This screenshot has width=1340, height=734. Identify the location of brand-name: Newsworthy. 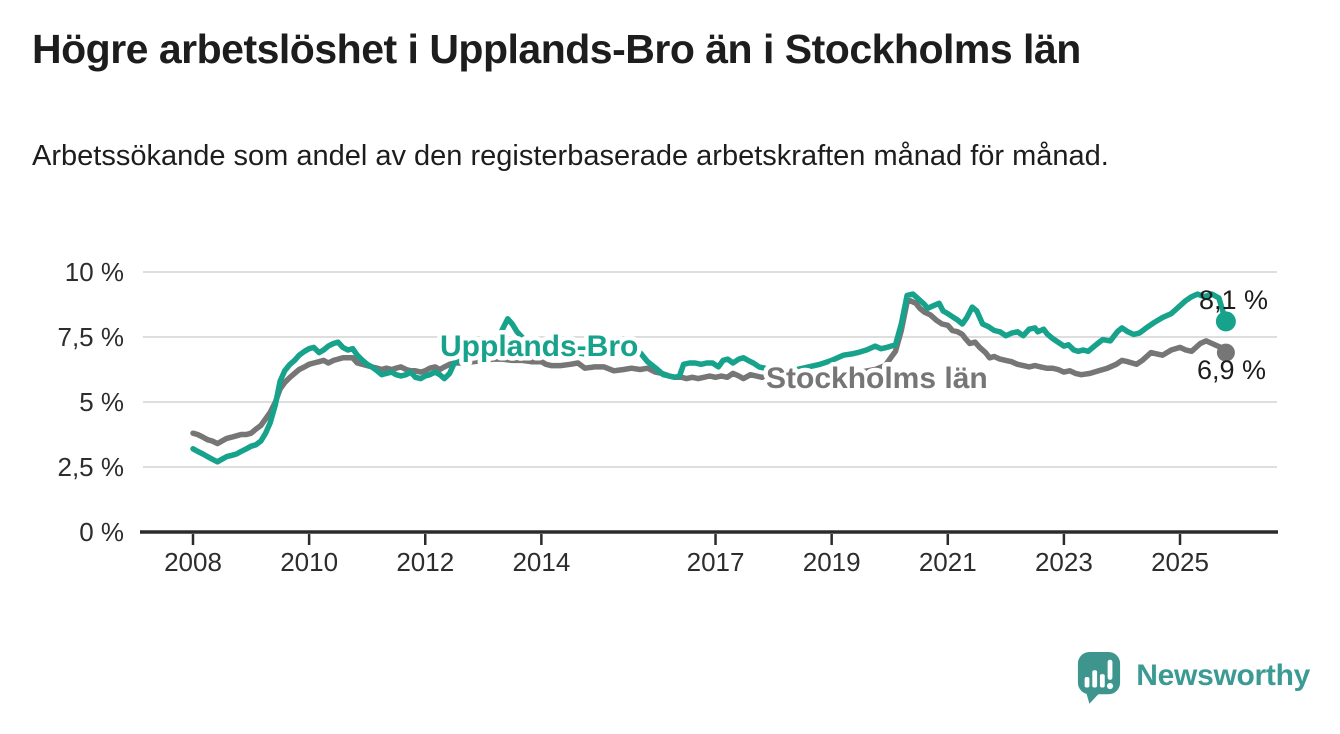
(1223, 675).